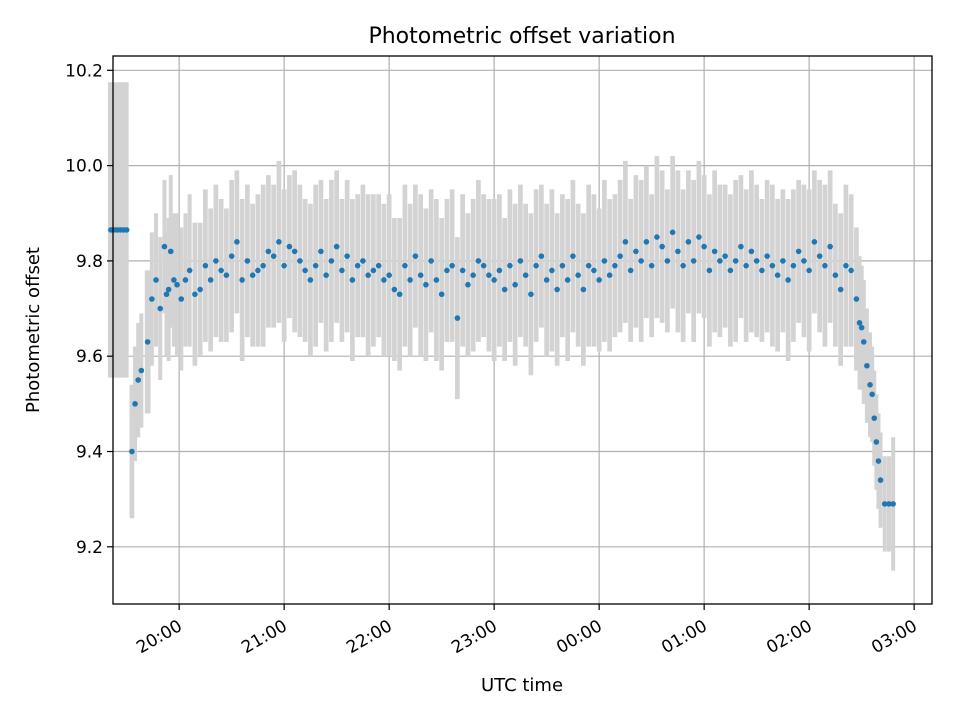 The width and height of the screenshot is (960, 720). I want to click on x-tick-label: 00:00, so click(579, 637).